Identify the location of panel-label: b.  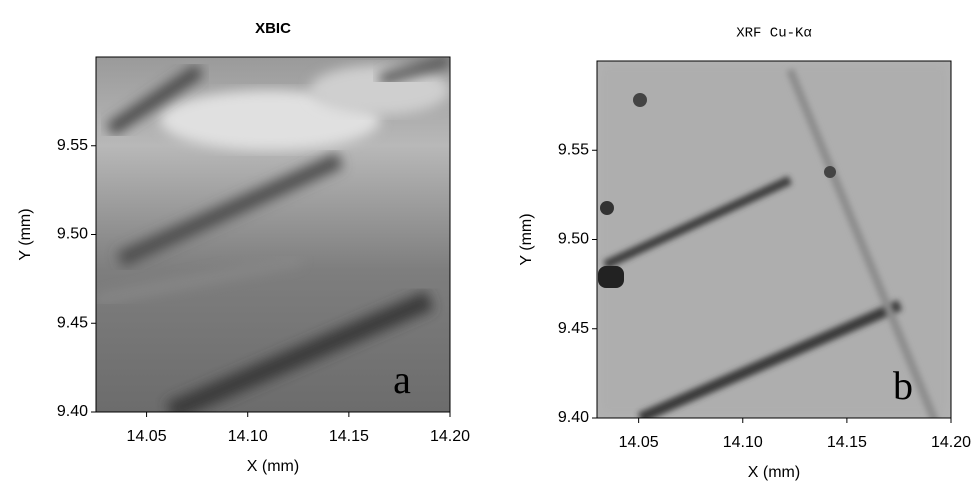
(903, 385).